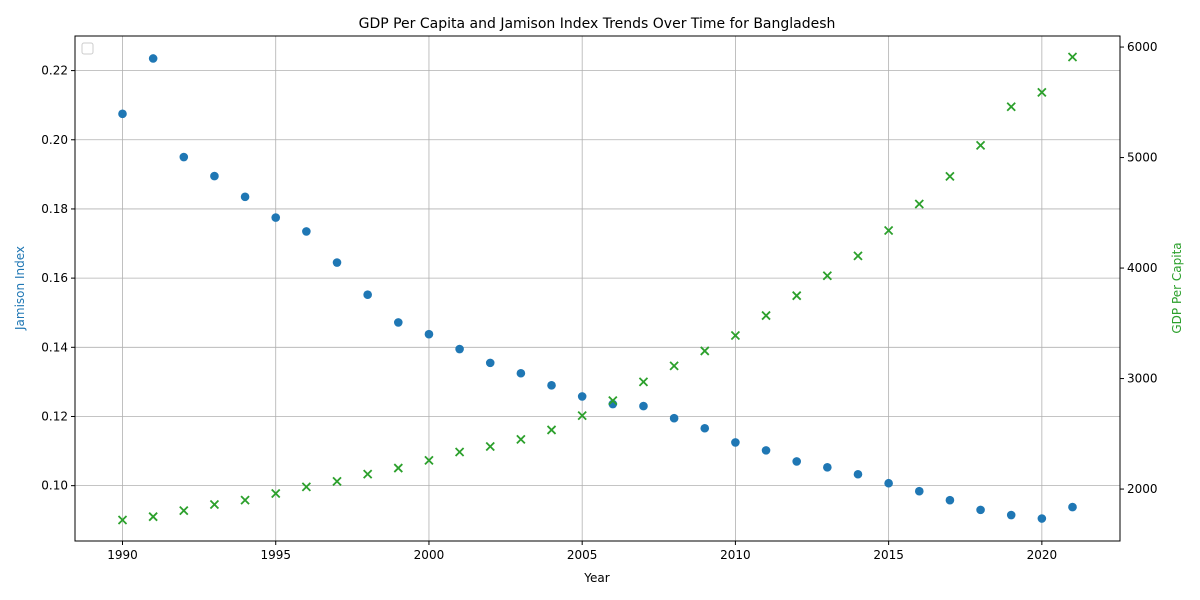 Image resolution: width=1200 pixels, height=600 pixels. What do you see at coordinates (54, 347) in the screenshot?
I see `left-y-tick-label: 0.14` at bounding box center [54, 347].